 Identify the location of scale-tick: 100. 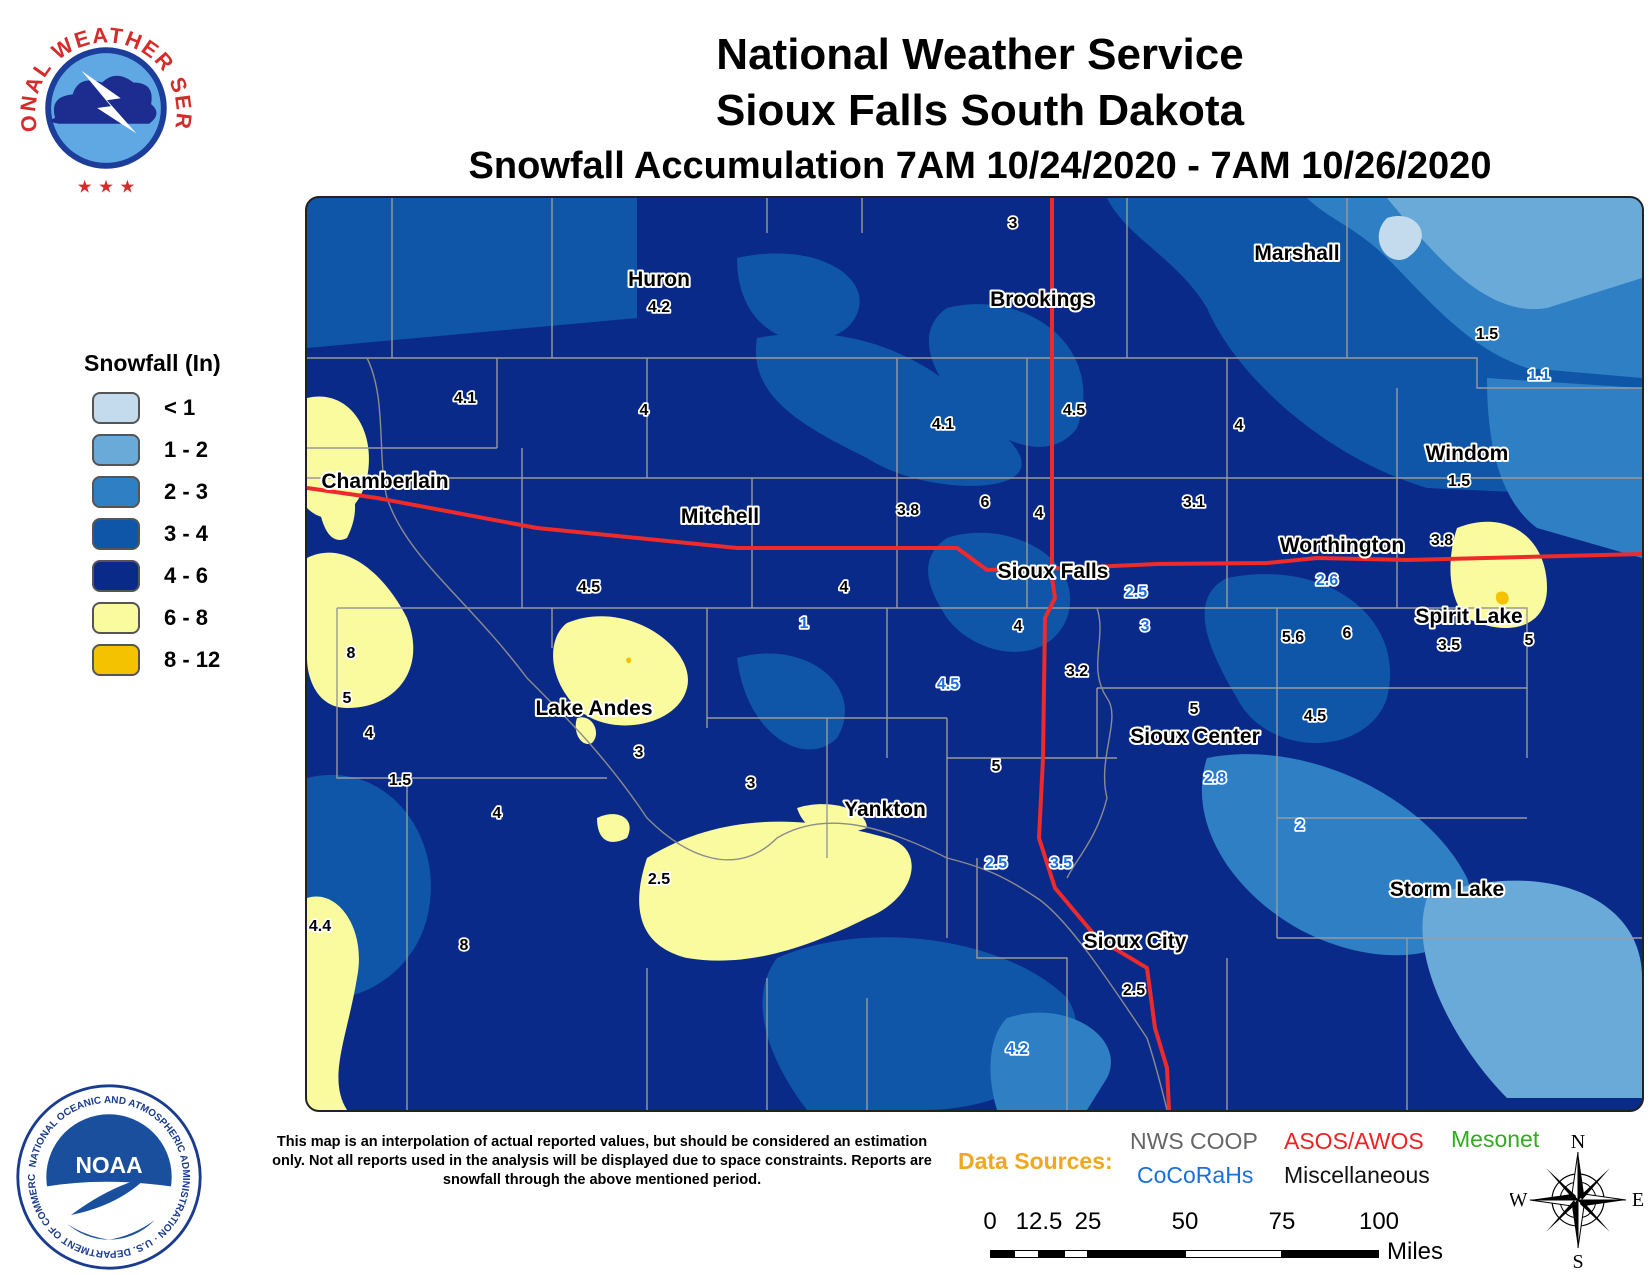
(1379, 1221).